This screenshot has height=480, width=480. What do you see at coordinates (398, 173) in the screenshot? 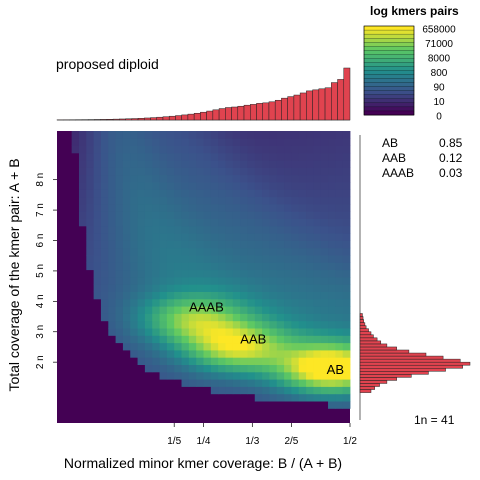
I see `proportion-name: AAAB` at bounding box center [398, 173].